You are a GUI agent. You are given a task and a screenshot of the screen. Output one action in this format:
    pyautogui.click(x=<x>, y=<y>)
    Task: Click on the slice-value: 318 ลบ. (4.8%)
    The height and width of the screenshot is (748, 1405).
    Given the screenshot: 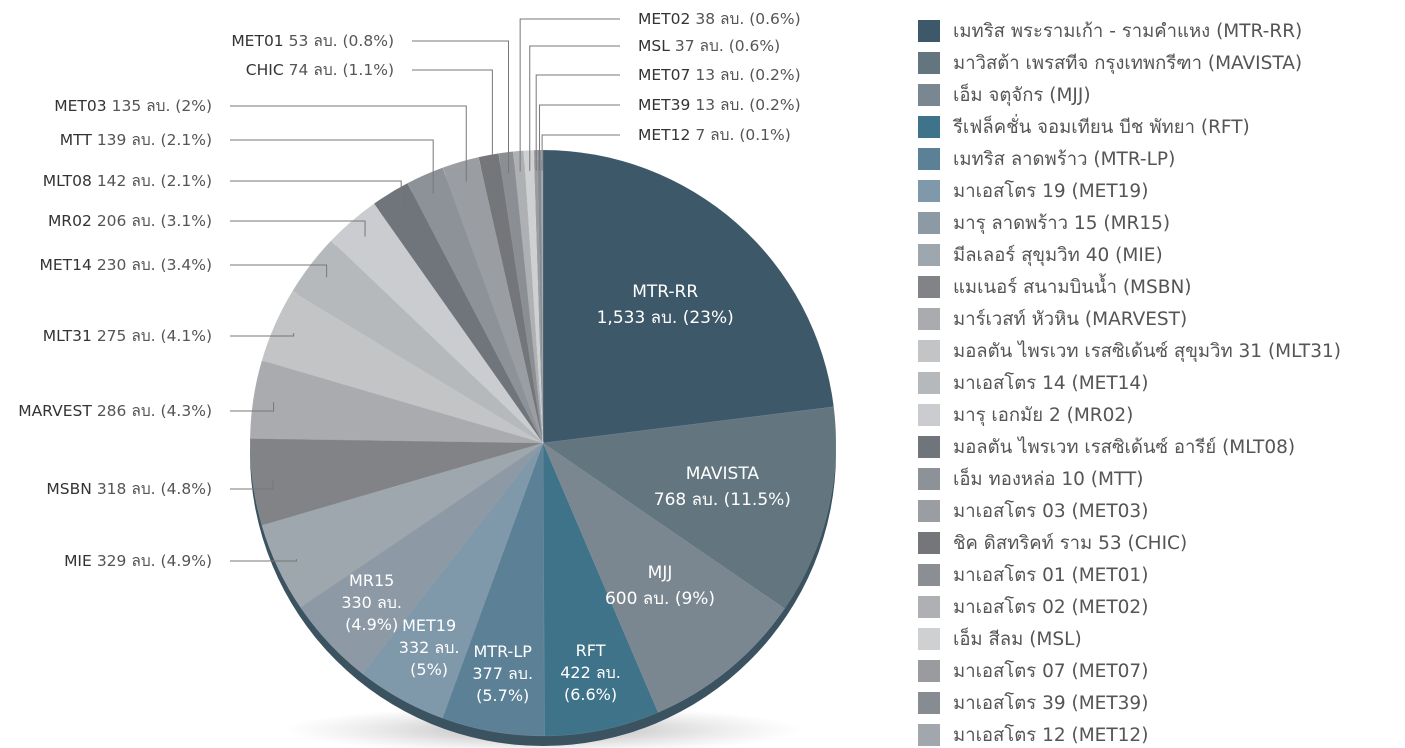 What is the action you would take?
    pyautogui.click(x=154, y=489)
    